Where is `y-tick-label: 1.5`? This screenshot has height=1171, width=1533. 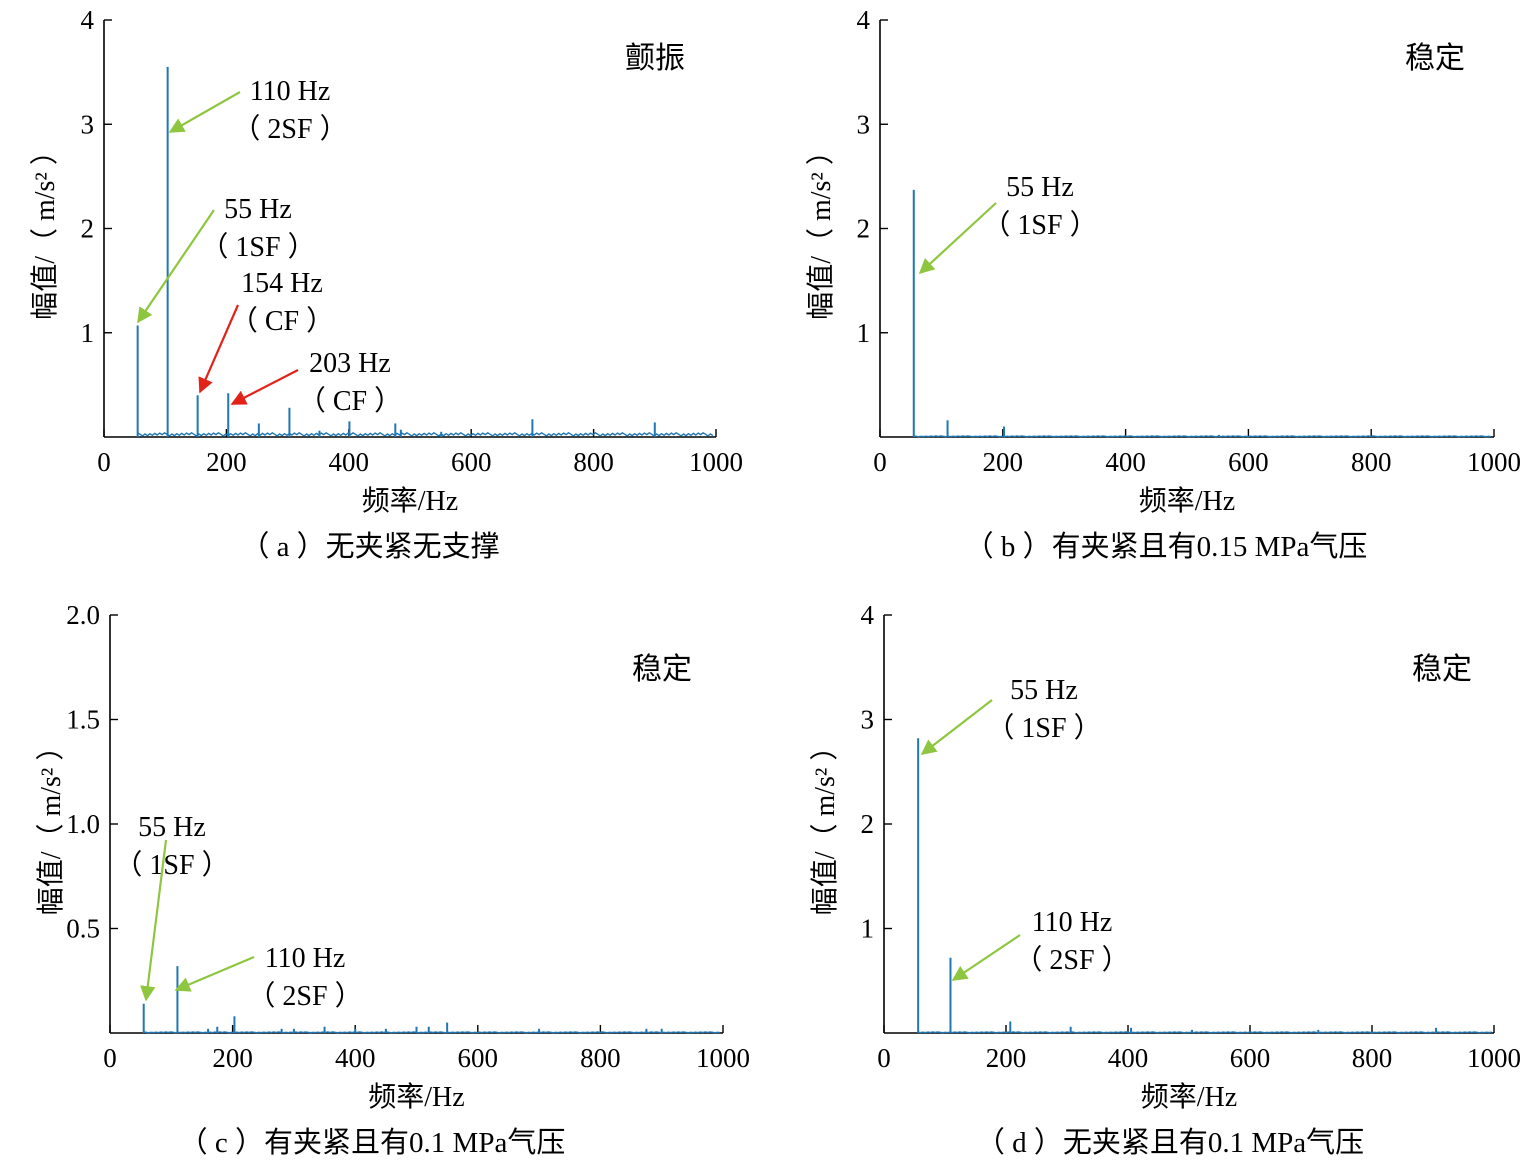
y-tick-label: 1.5 is located at coordinates (83, 720).